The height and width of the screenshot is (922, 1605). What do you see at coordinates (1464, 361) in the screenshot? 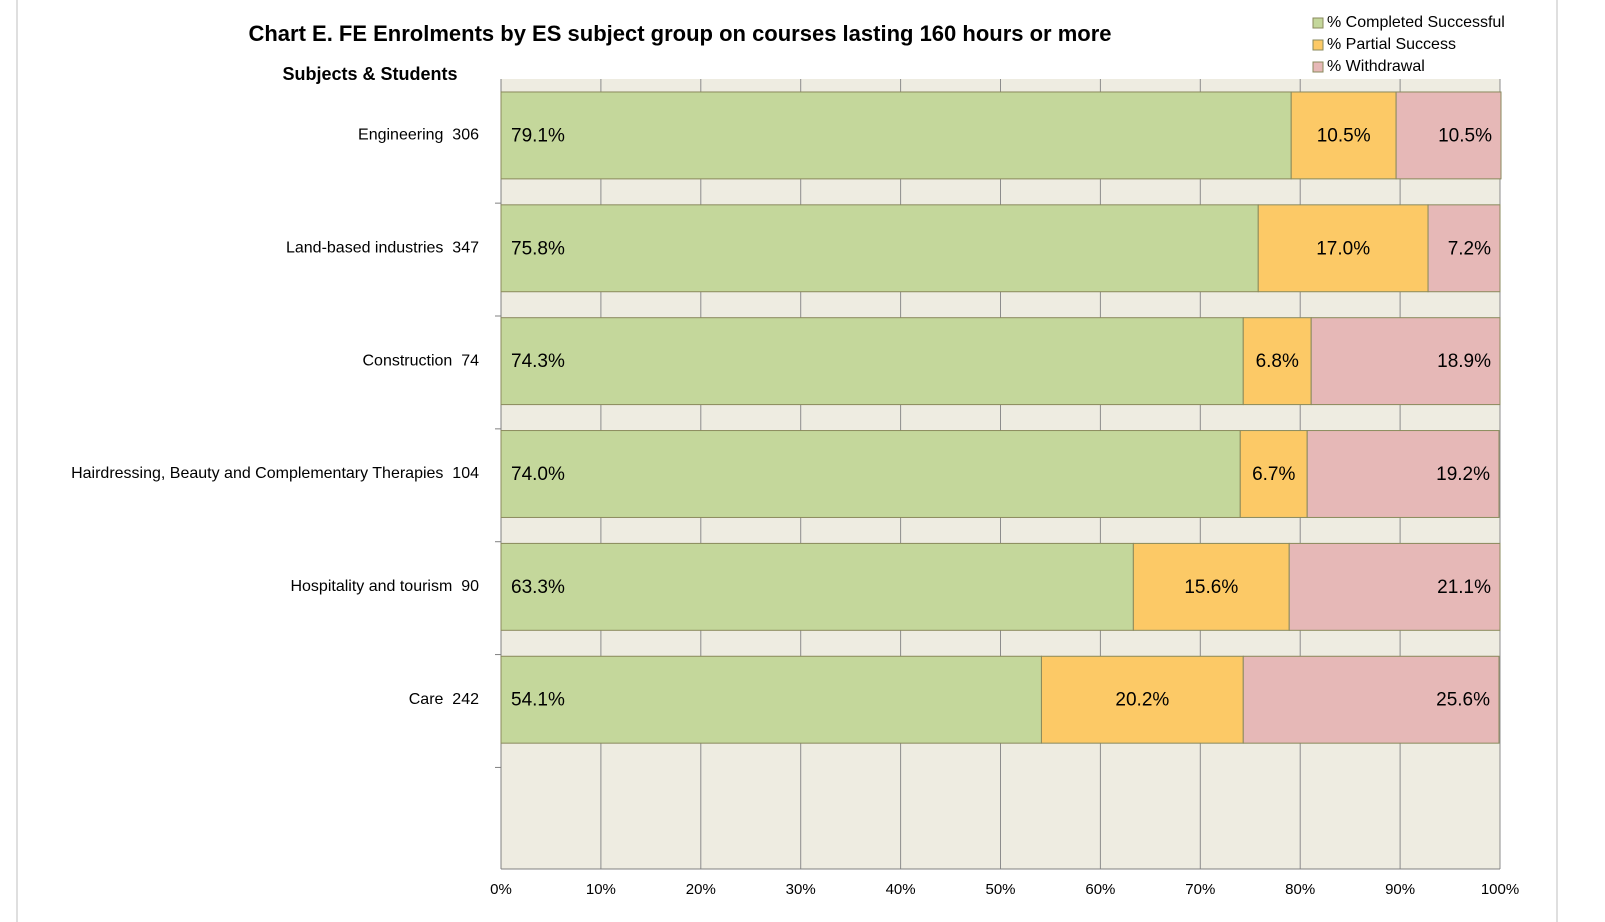
I see `data-label: 18.9%` at bounding box center [1464, 361].